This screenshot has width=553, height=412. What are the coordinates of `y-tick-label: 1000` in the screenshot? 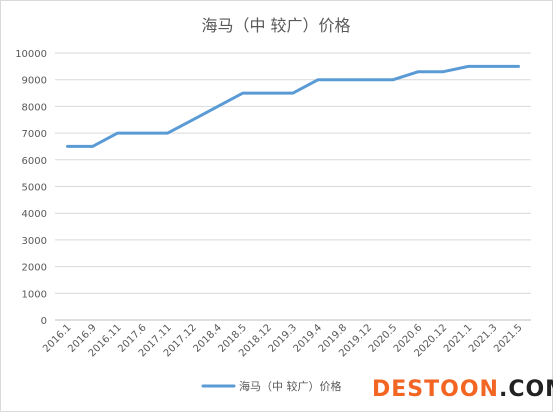 It's located at (34, 294).